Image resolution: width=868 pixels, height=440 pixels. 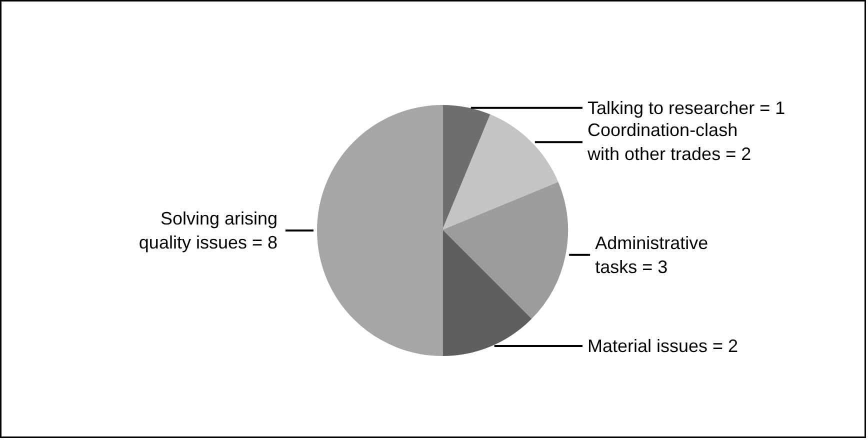 I want to click on slice-label: Material issues = 2, so click(x=663, y=346).